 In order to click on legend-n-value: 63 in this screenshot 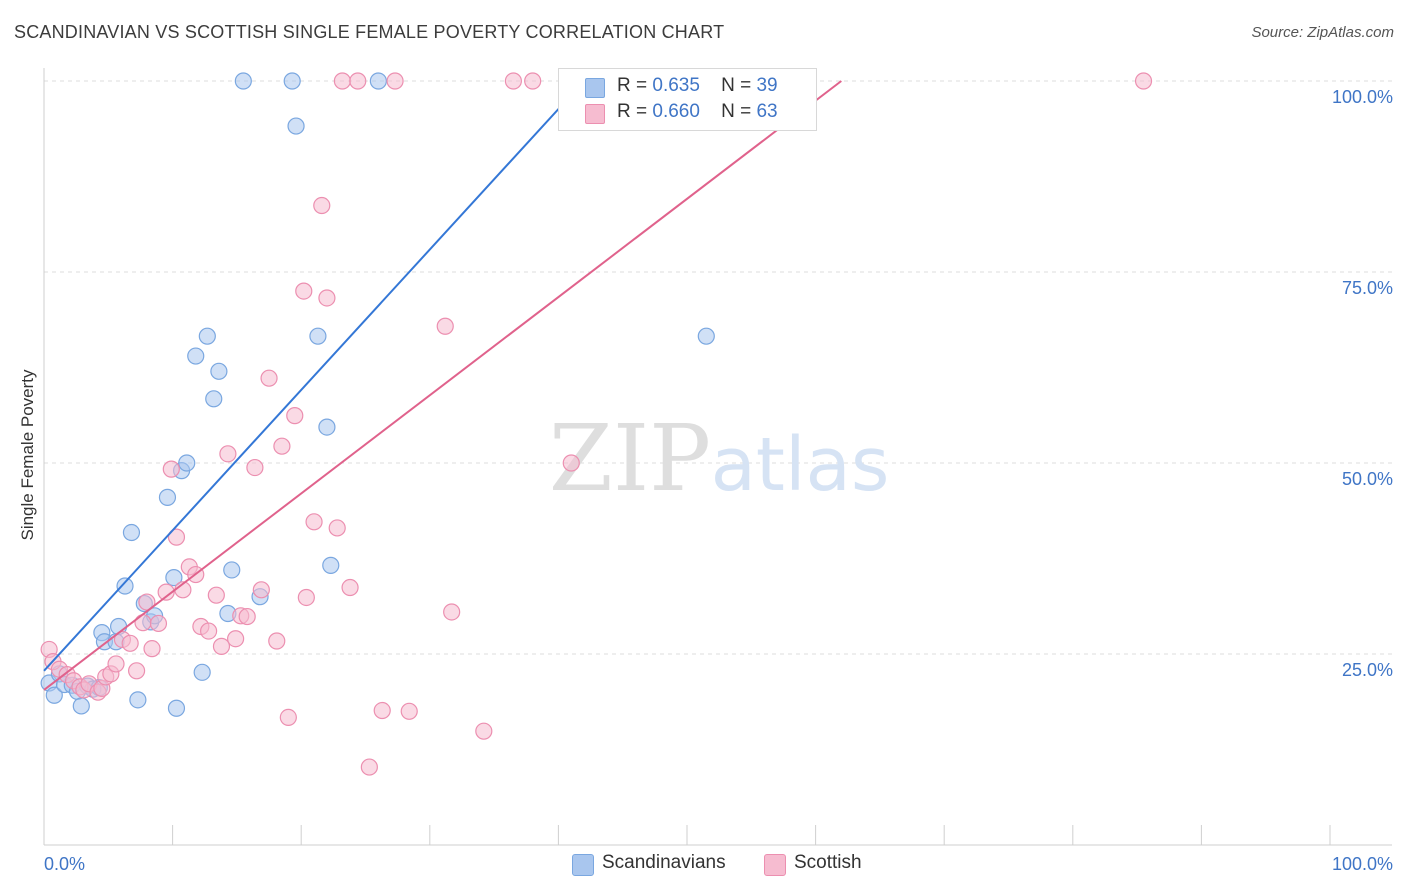, I will do `click(767, 111)`.